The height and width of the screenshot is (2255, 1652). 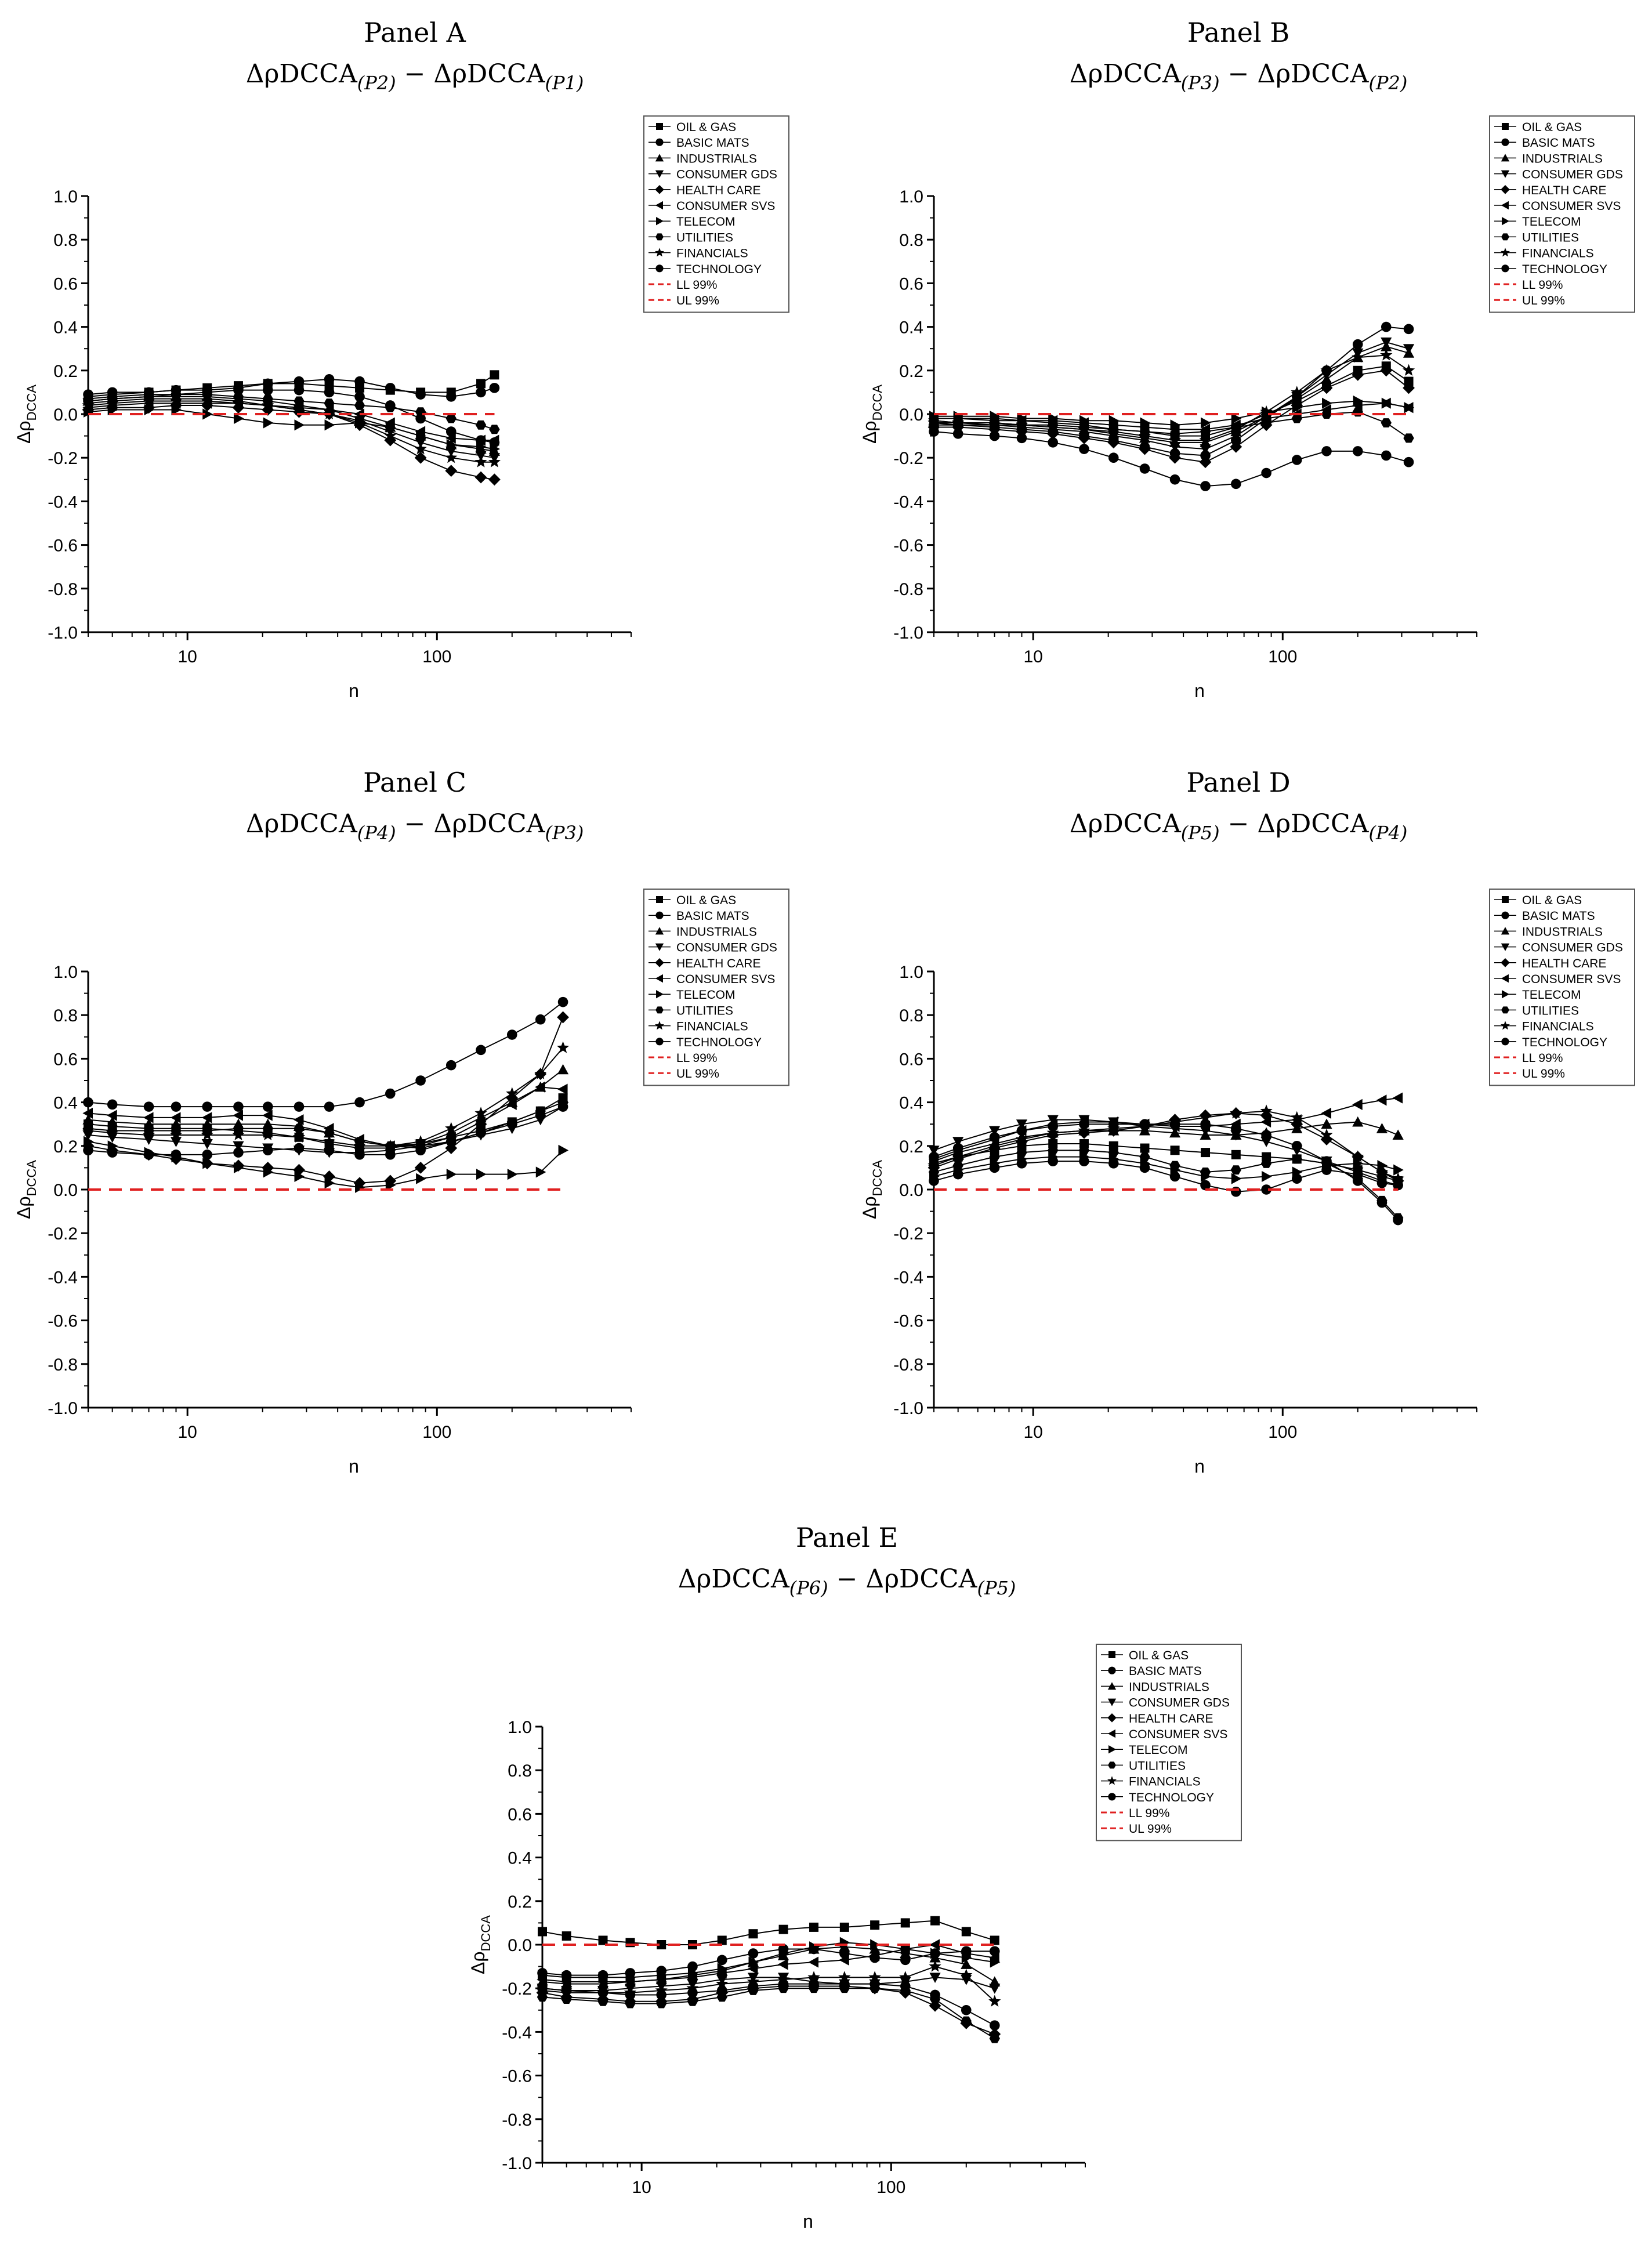 I want to click on y-axis-label: ΔρDCCA, so click(x=26, y=414).